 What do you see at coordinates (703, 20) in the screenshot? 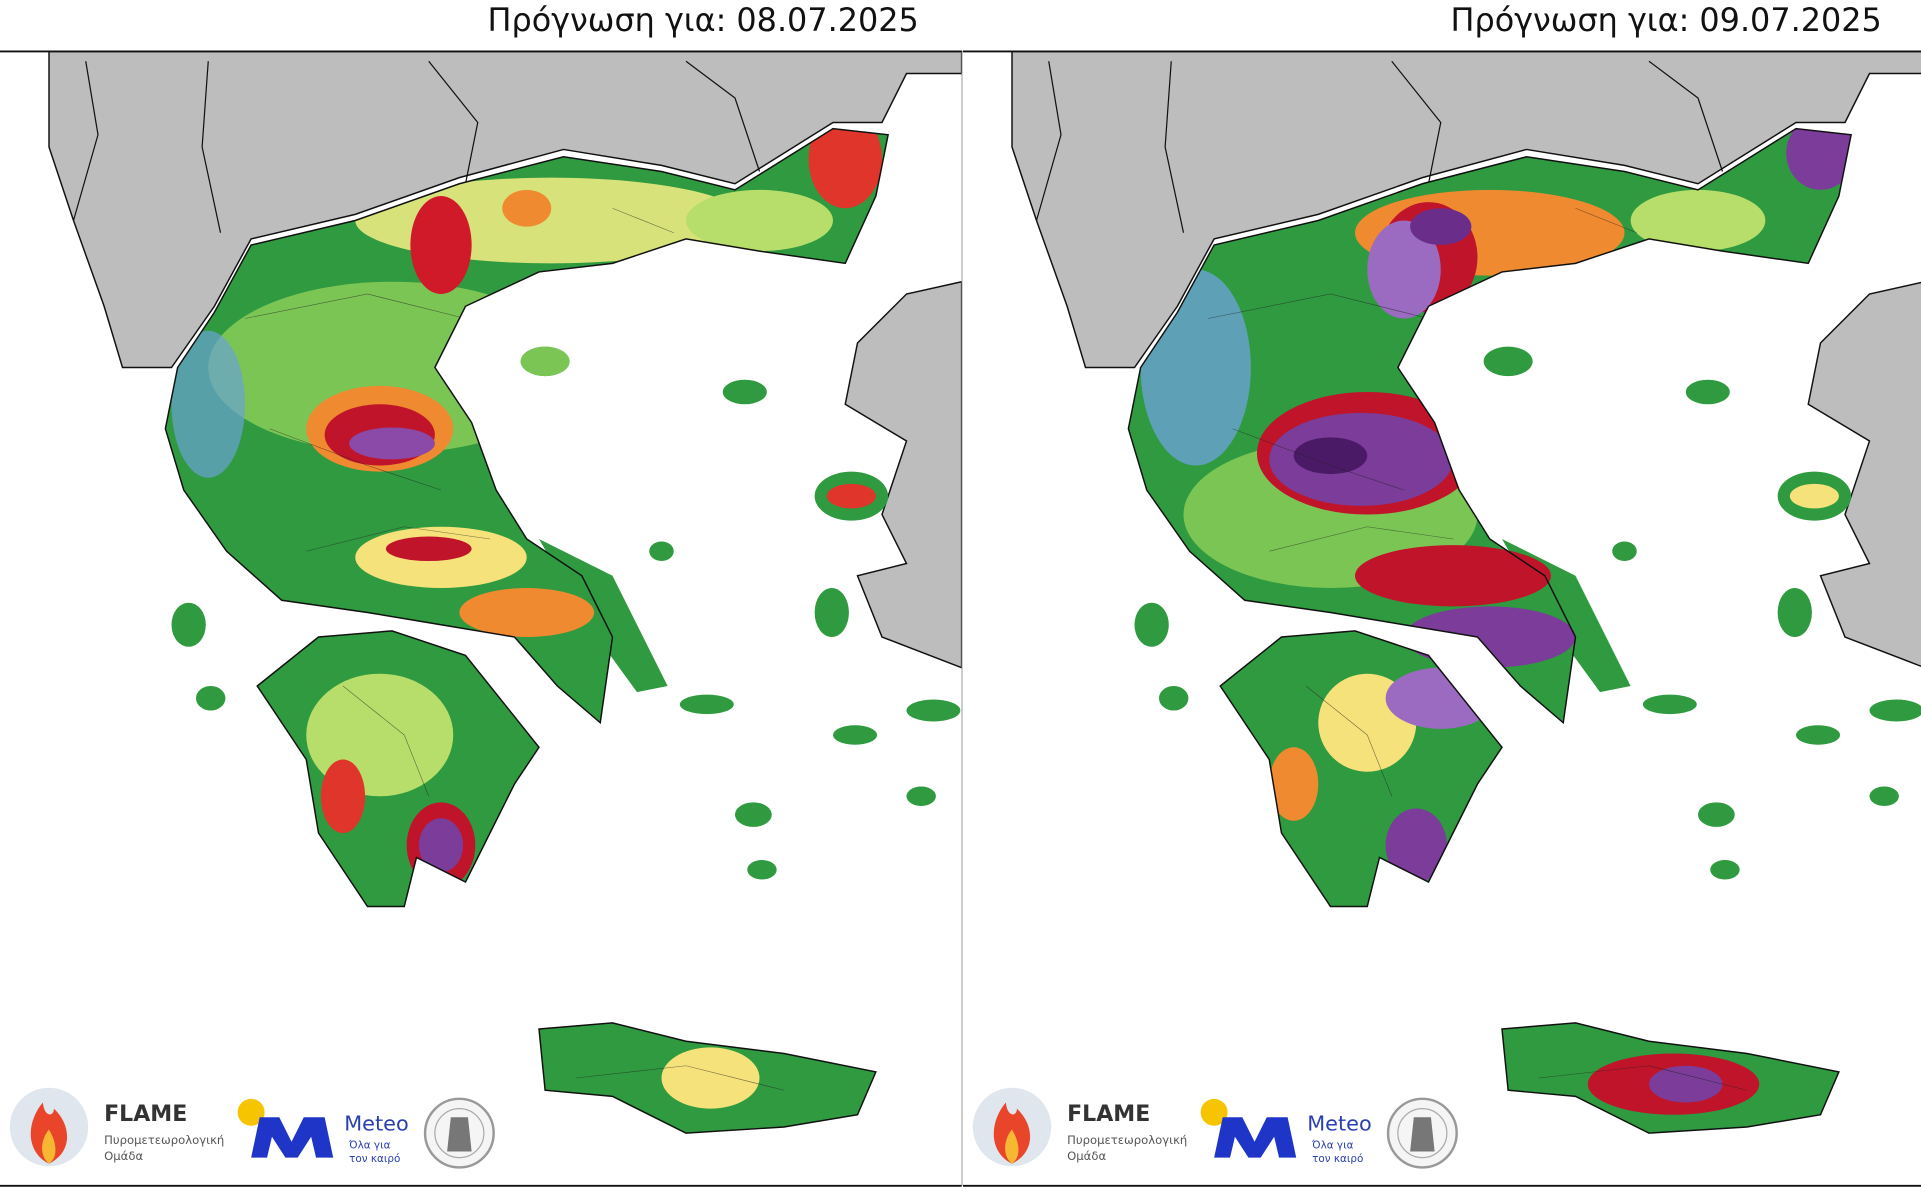
I see `panel-title: Πρόγνωση για: 08.07.2025` at bounding box center [703, 20].